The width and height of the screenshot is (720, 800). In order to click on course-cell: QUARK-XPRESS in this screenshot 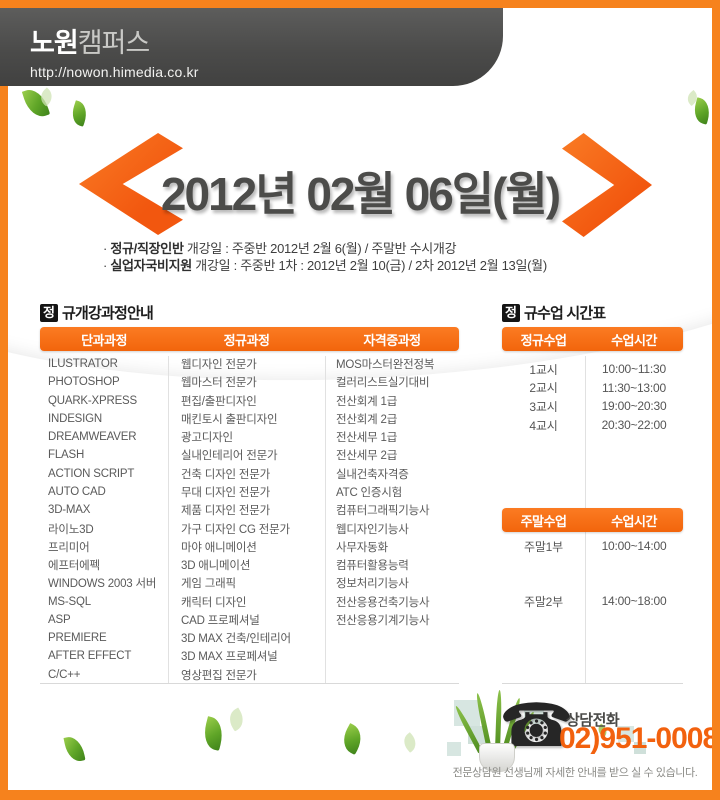, I will do `click(92, 400)`.